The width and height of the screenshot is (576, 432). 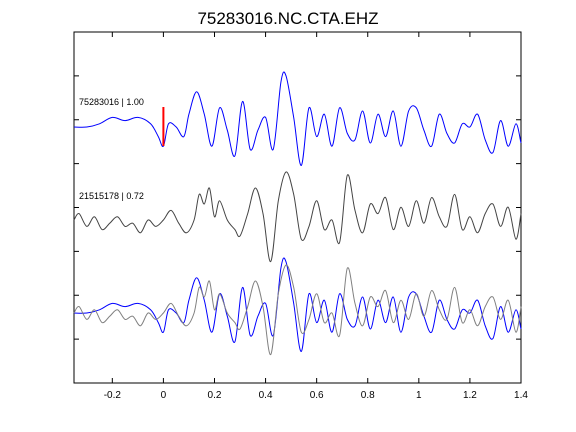 What do you see at coordinates (419, 395) in the screenshot?
I see `x-tick-label: 1` at bounding box center [419, 395].